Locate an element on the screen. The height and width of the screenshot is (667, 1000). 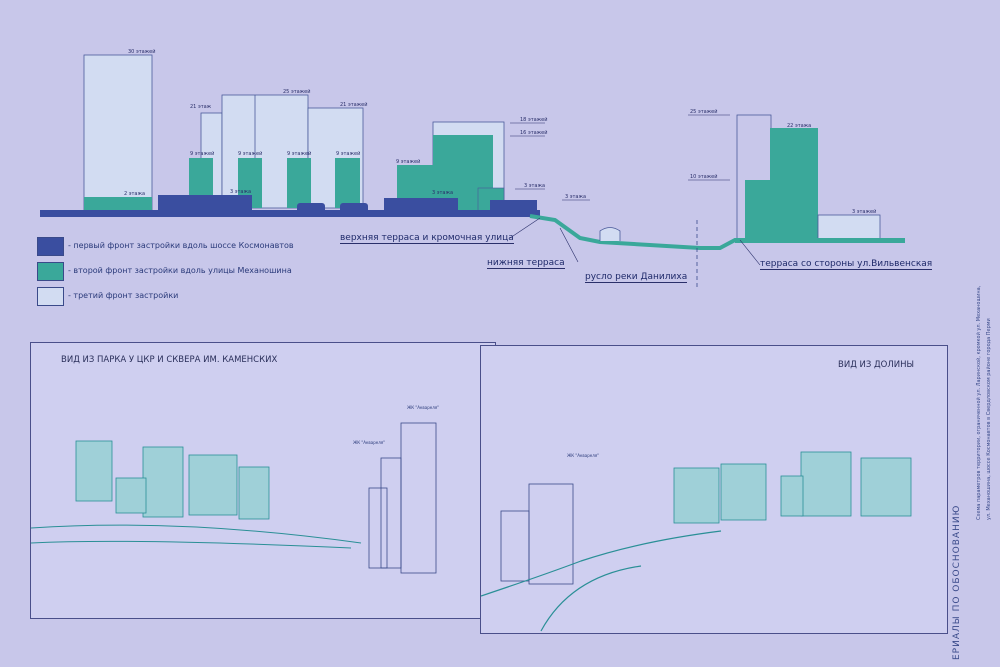
floor-label: 21 этажей is located at coordinates (354, 105).